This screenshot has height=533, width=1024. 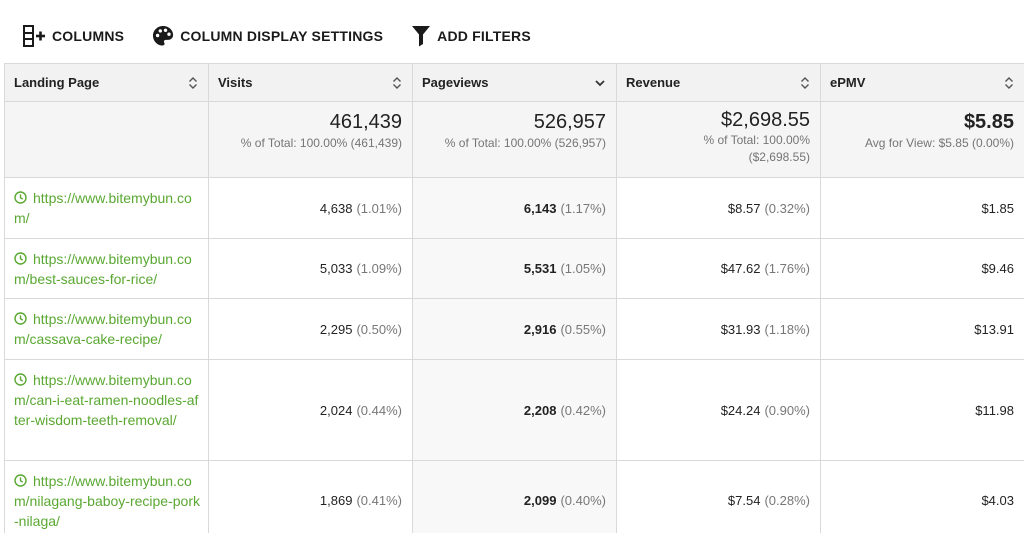 I want to click on column-display-settings-label: COLUMN DISPLAY SETTINGS, so click(x=282, y=36).